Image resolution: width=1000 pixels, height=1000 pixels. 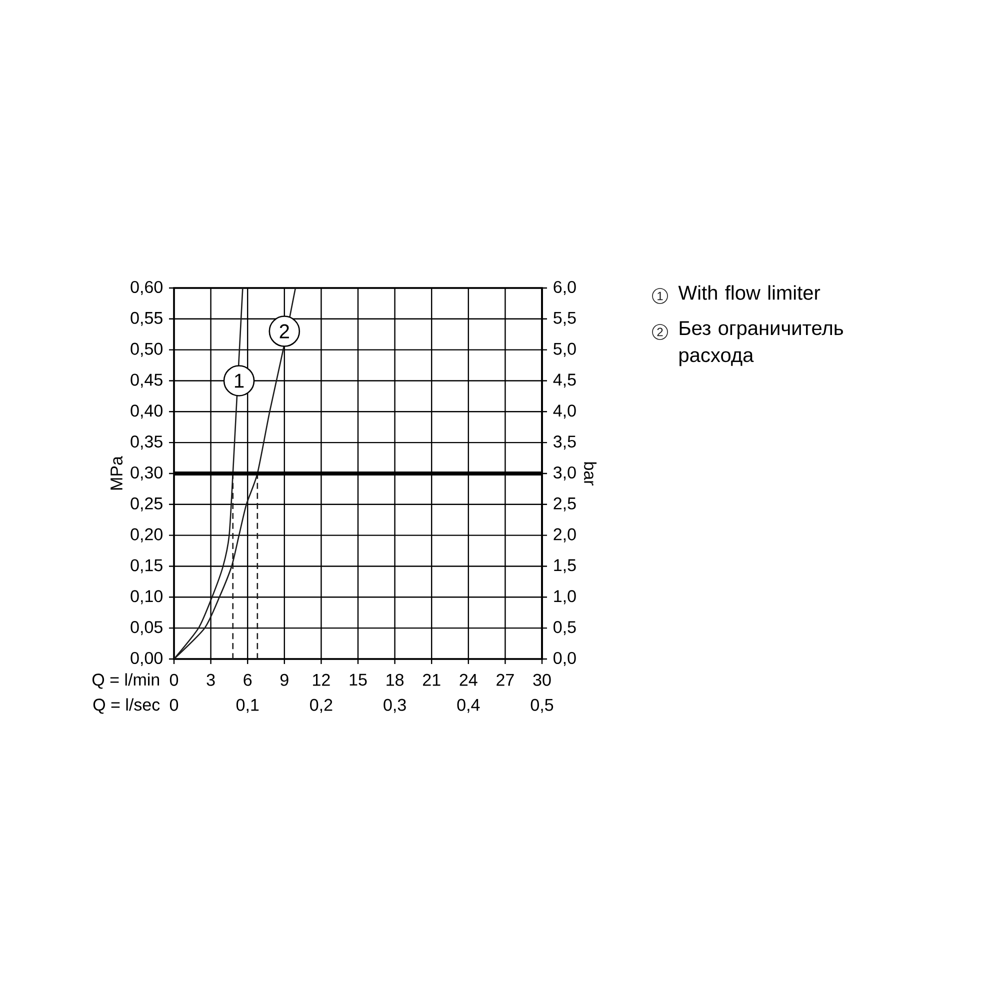 What do you see at coordinates (146, 566) in the screenshot?
I see `y-tick-label: 0,15` at bounding box center [146, 566].